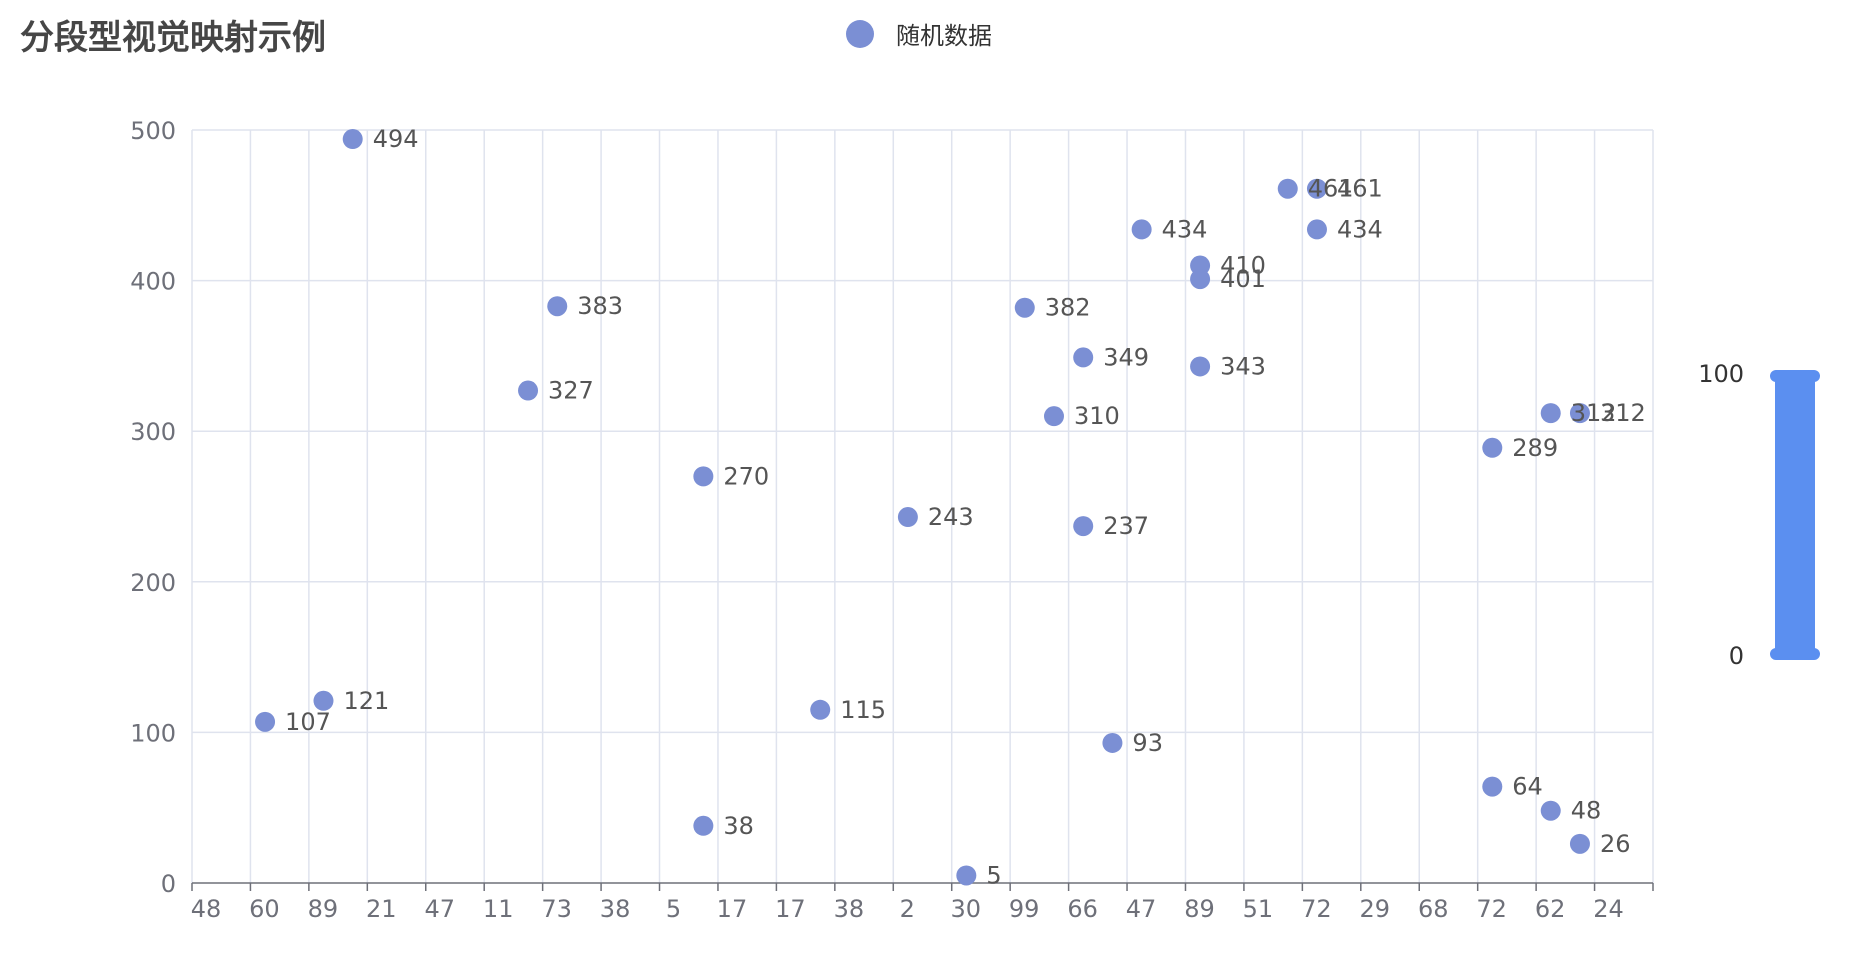  I want to click on data-label: 107, so click(308, 722).